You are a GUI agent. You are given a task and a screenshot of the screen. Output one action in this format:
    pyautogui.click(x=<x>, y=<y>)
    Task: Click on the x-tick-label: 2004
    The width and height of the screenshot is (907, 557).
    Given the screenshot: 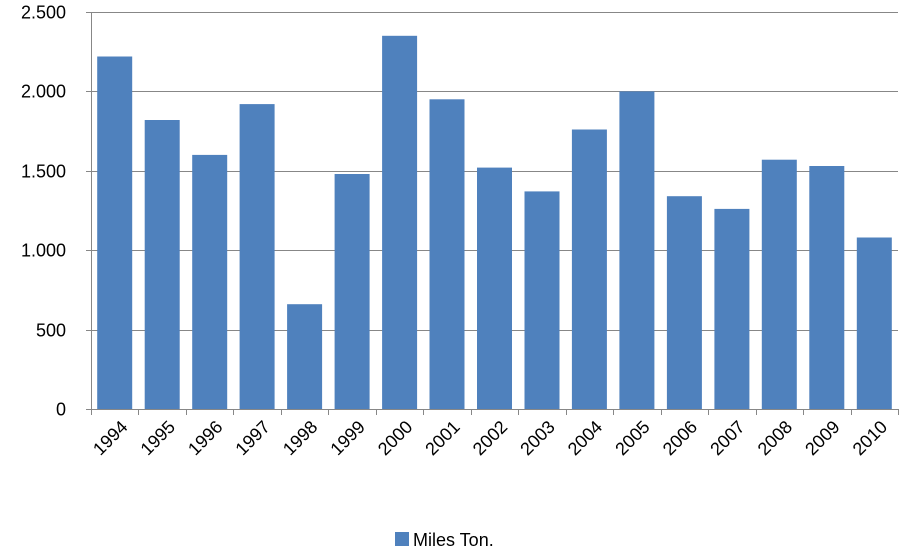 What is the action you would take?
    pyautogui.click(x=585, y=438)
    